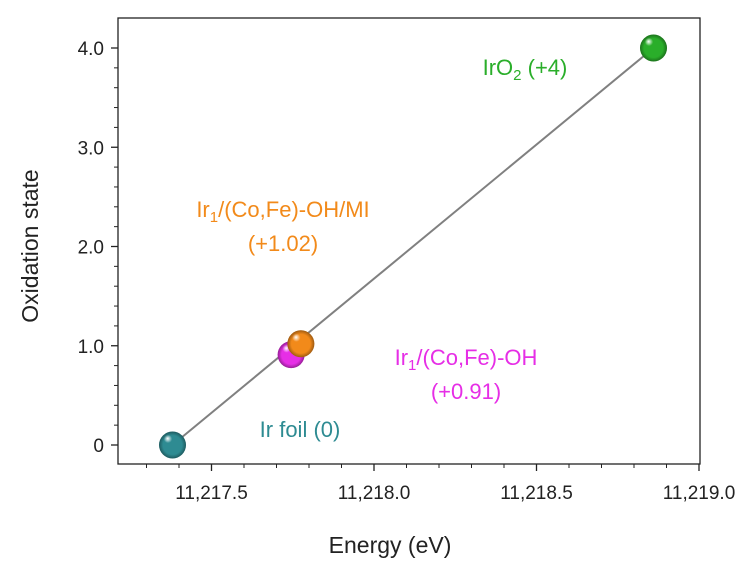 The width and height of the screenshot is (740, 561). What do you see at coordinates (211, 493) in the screenshot?
I see `x-tick-label: 11,217.5` at bounding box center [211, 493].